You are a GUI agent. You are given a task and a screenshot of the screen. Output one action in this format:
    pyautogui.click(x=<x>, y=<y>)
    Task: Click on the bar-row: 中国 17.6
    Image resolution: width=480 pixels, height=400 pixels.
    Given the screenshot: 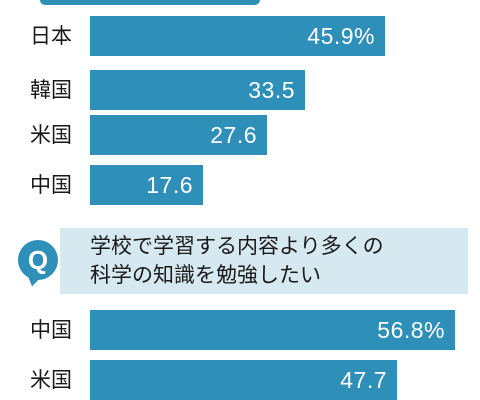 What is the action you would take?
    pyautogui.click(x=240, y=185)
    